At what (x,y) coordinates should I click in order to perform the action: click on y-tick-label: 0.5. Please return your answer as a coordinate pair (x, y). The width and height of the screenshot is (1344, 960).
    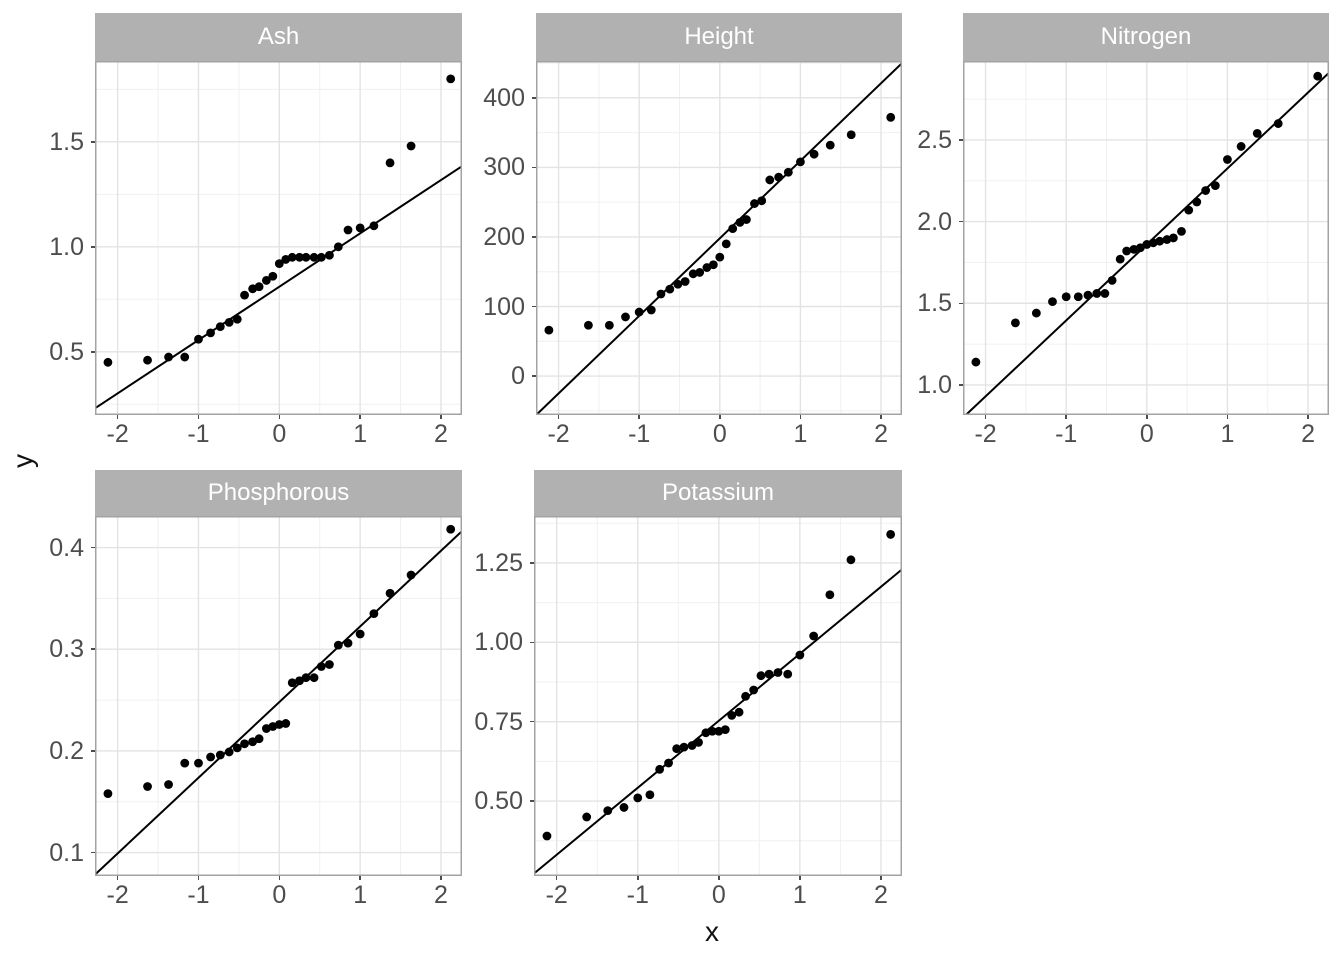
    Looking at the image, I should click on (66, 351).